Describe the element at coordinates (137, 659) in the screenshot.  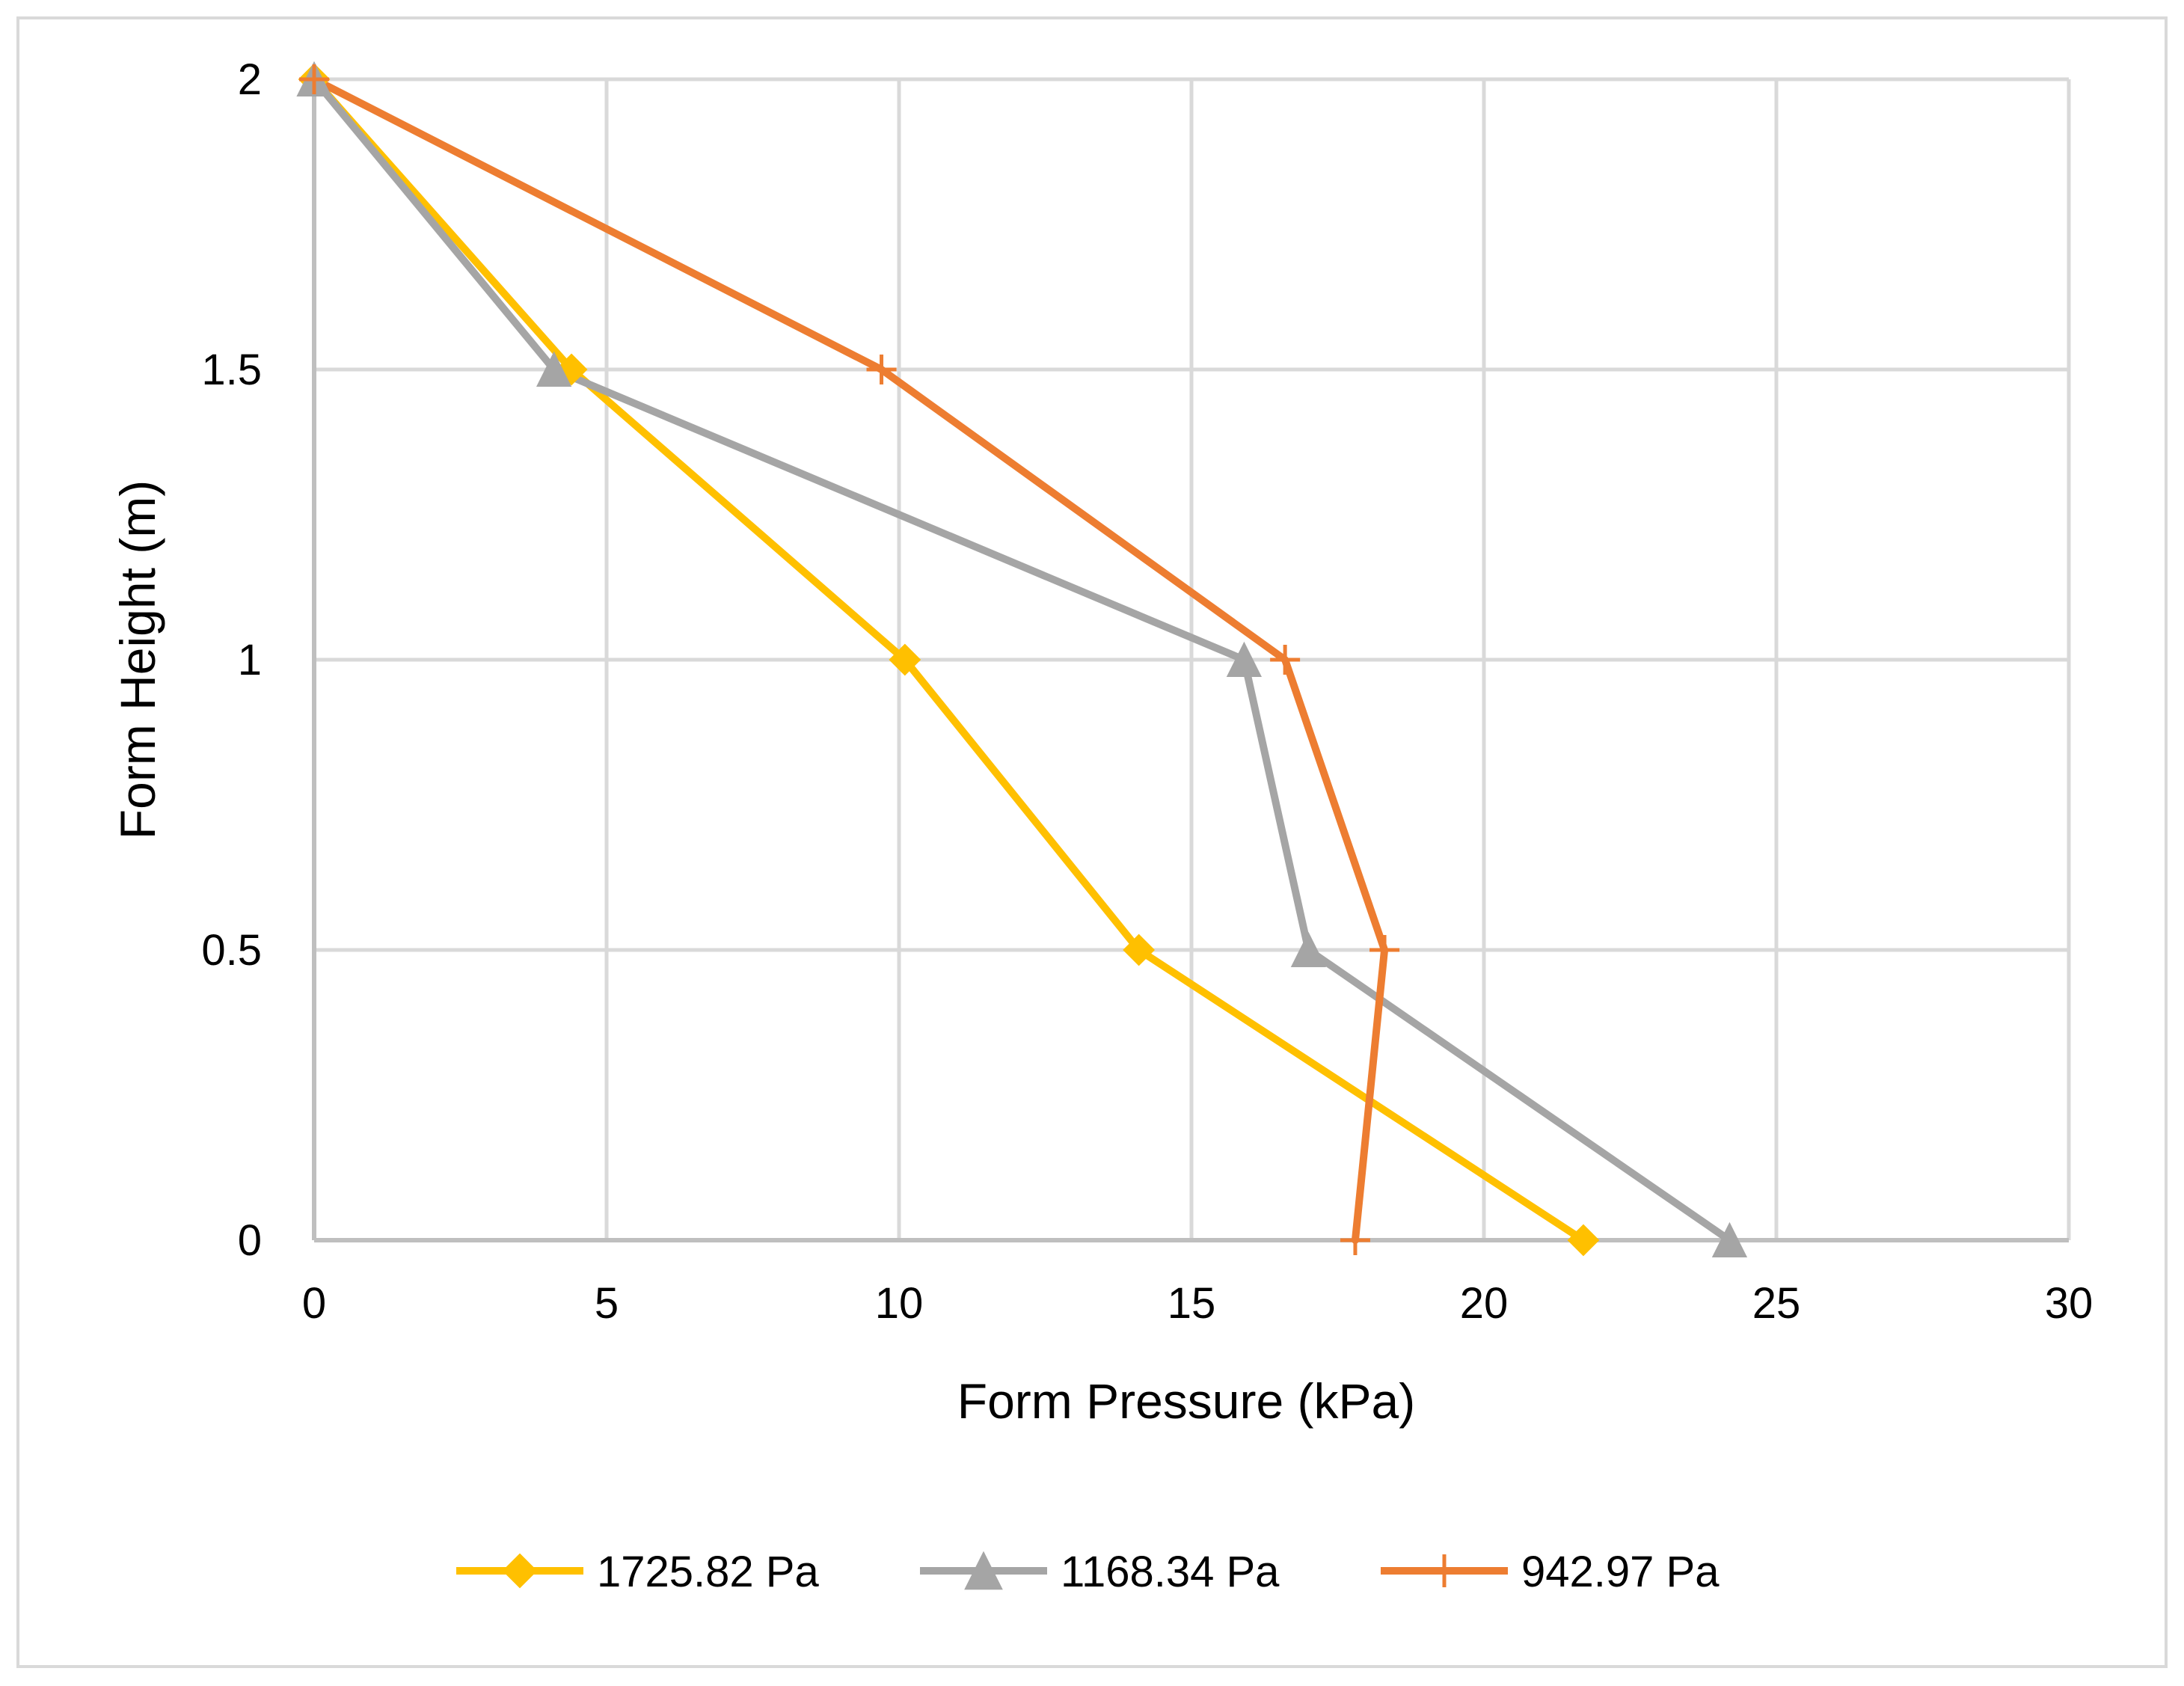
I see `y-axis-label: Form Height (m)` at that location.